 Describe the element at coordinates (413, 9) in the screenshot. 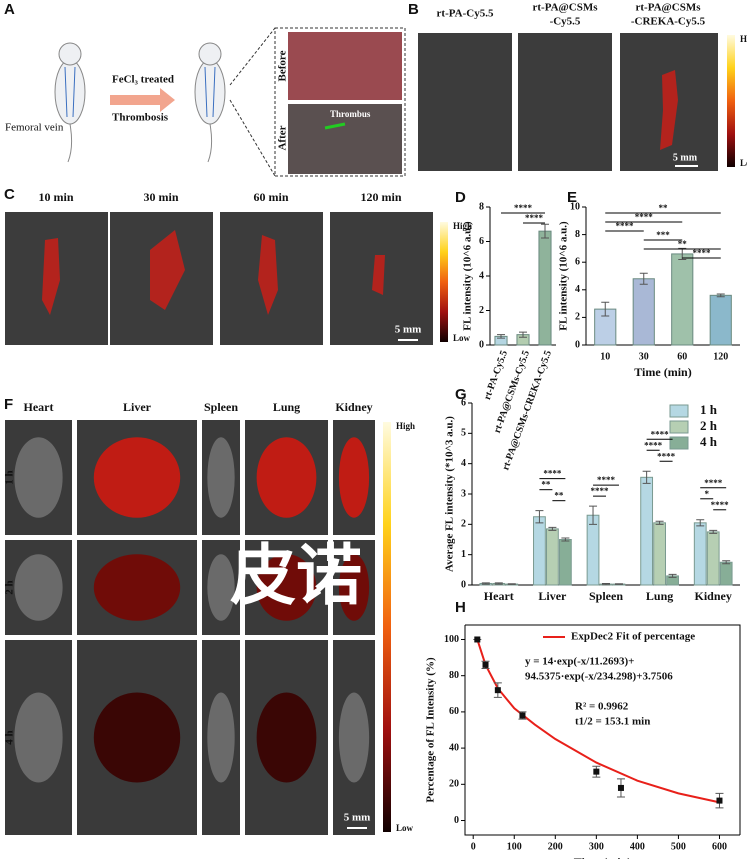

I see `panel-label: B` at that location.